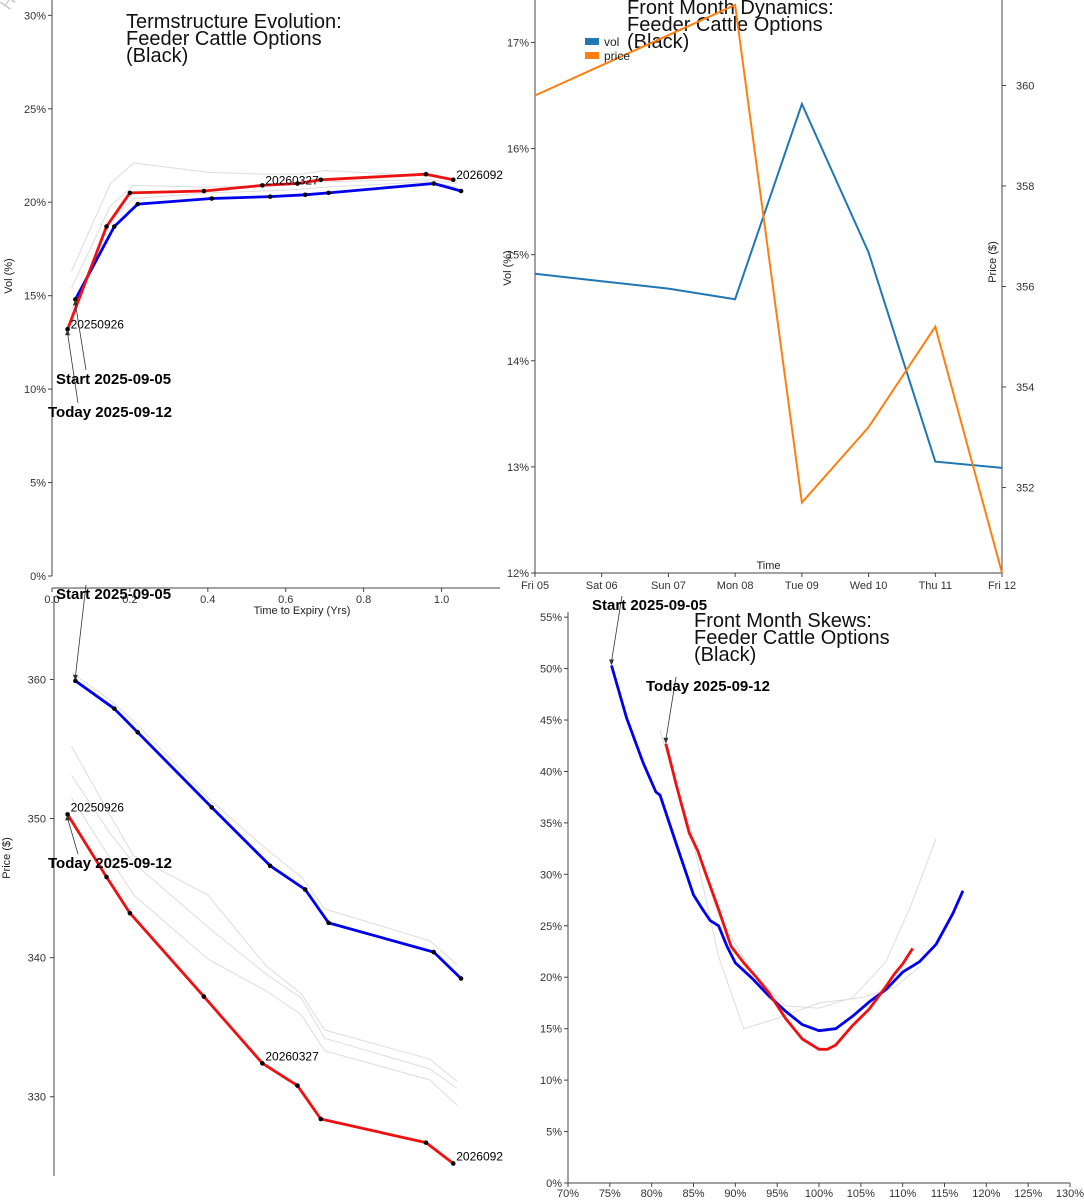 This screenshot has width=1084, height=1200. What do you see at coordinates (735, 586) in the screenshot?
I see `x-tick-label: Mon 08` at bounding box center [735, 586].